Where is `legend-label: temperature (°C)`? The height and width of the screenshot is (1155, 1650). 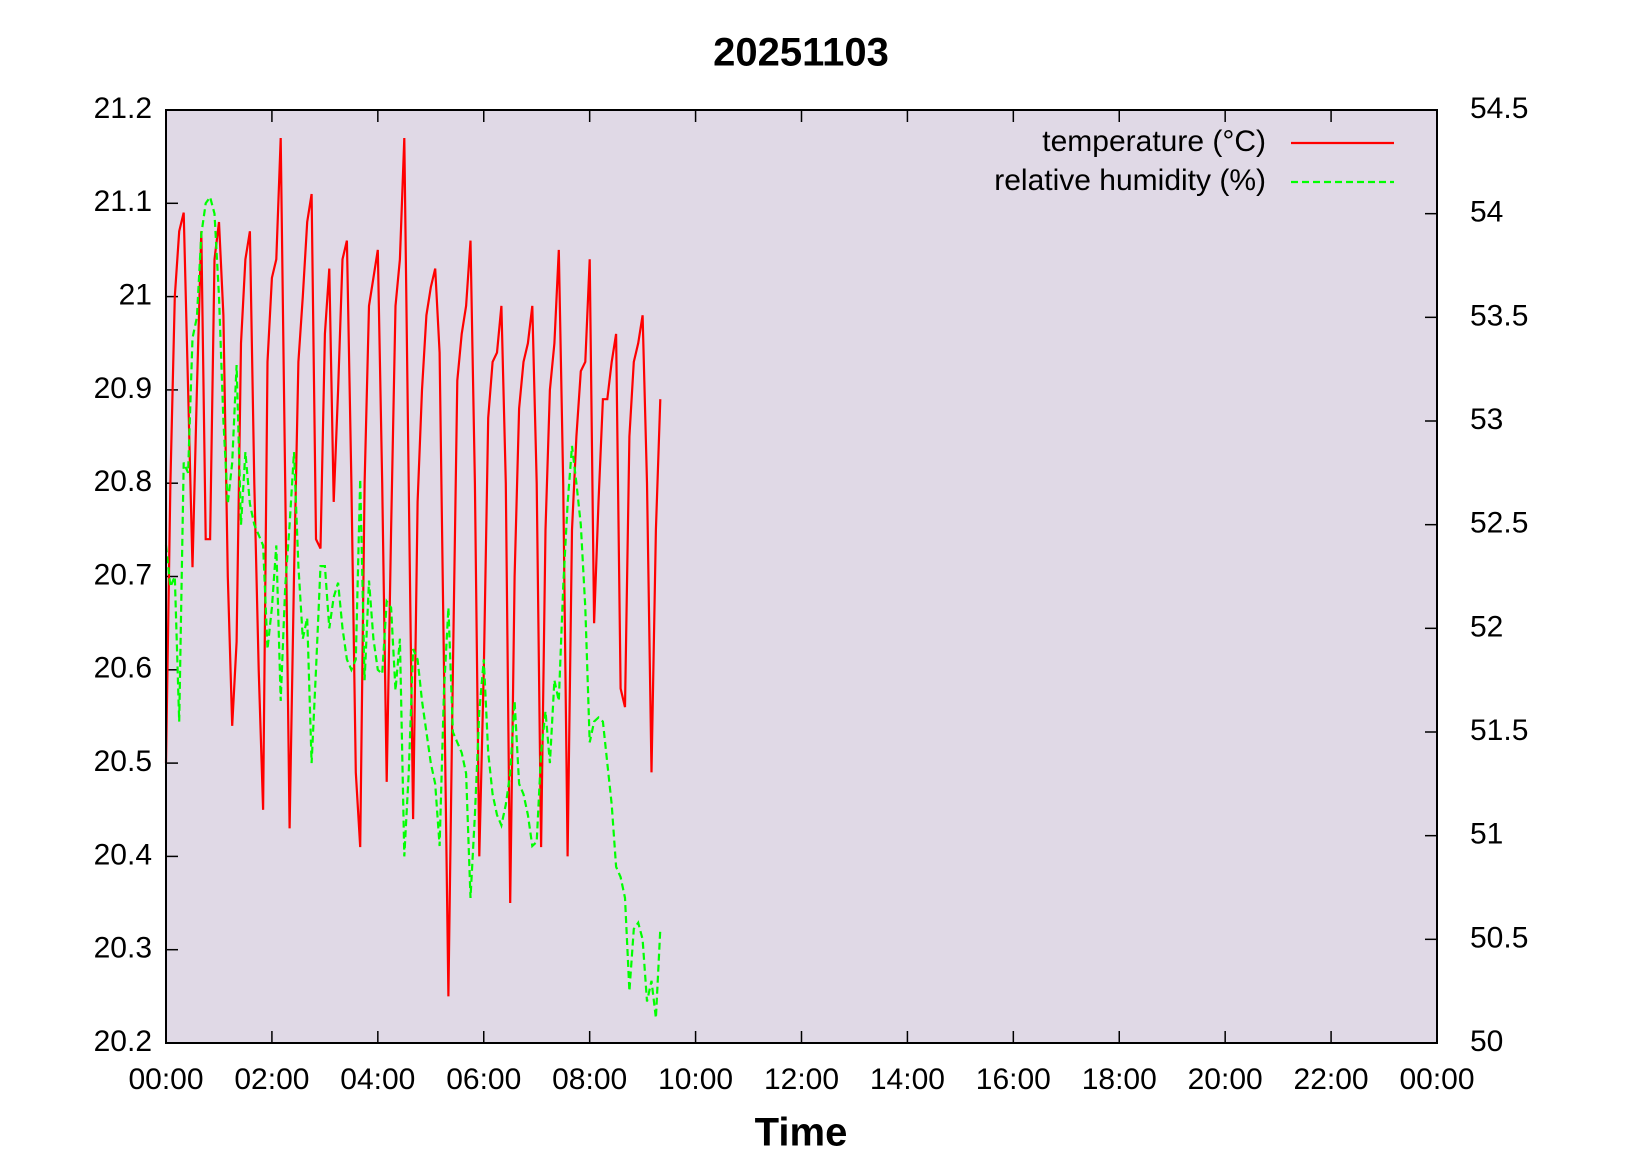
legend-label: temperature (°C) is located at coordinates (1154, 141).